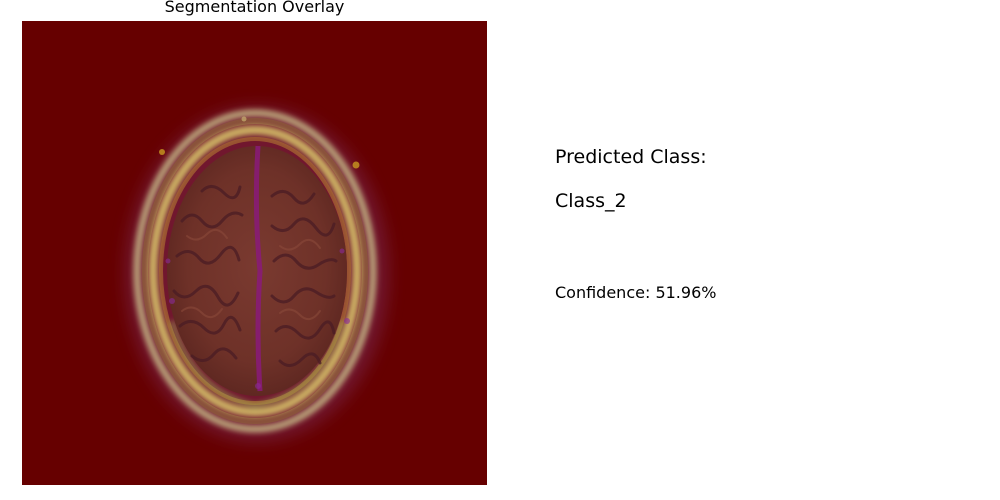  What do you see at coordinates (636, 292) in the screenshot?
I see `confidence-label: Confidence: 51.96%` at bounding box center [636, 292].